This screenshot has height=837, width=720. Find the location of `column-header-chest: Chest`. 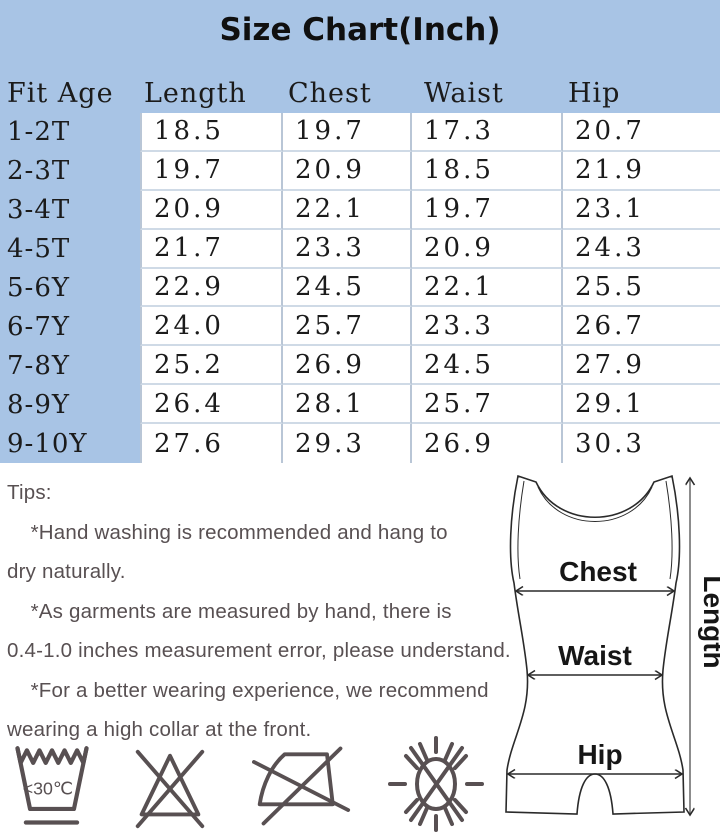

column-header-chest: Chest is located at coordinates (330, 93).